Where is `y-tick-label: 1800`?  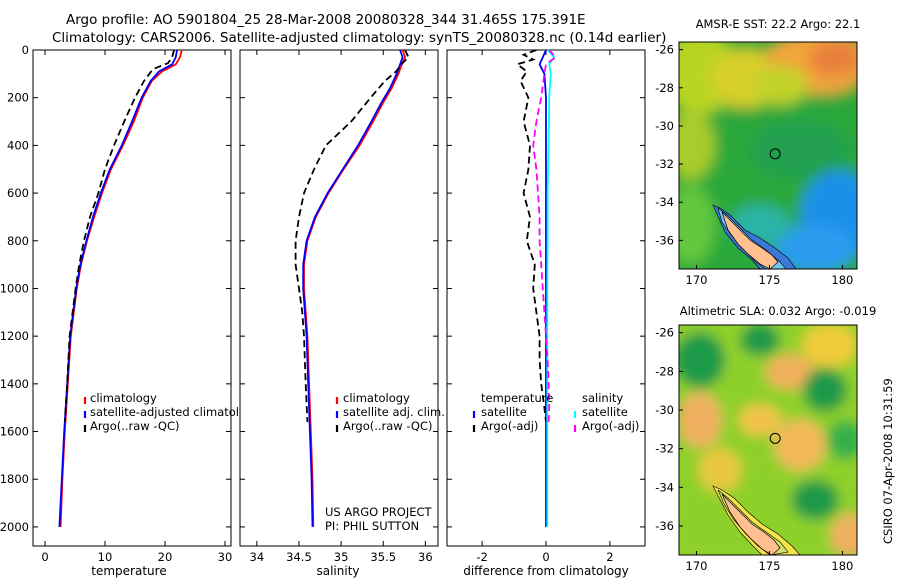 y-tick-label: 1800 is located at coordinates (14, 479).